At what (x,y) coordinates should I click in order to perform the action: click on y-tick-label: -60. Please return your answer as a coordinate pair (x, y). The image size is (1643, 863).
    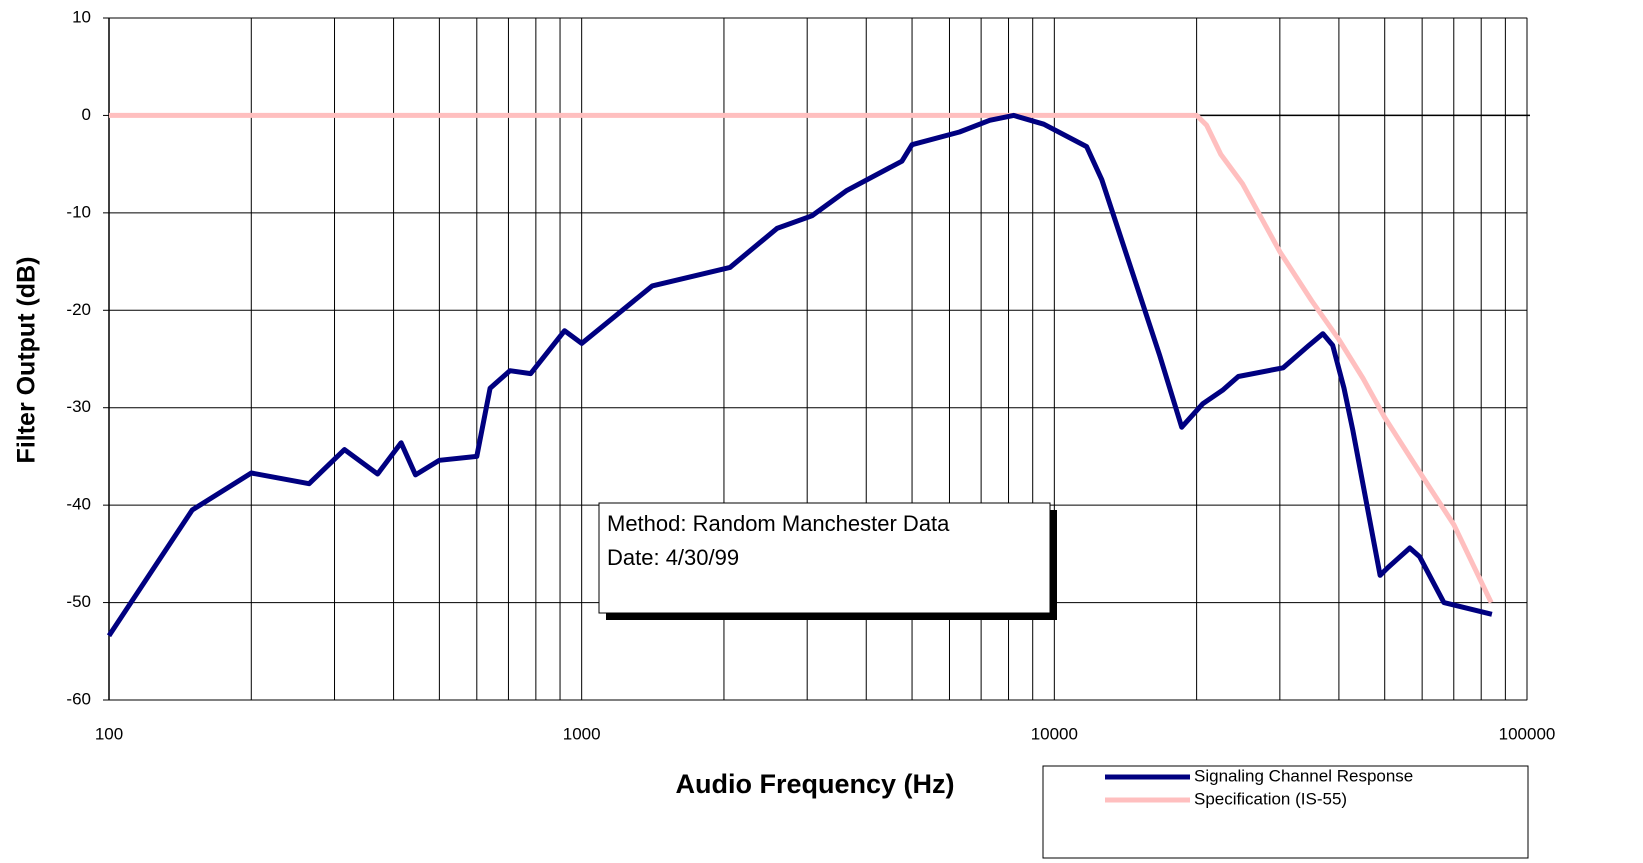
    Looking at the image, I should click on (78, 698).